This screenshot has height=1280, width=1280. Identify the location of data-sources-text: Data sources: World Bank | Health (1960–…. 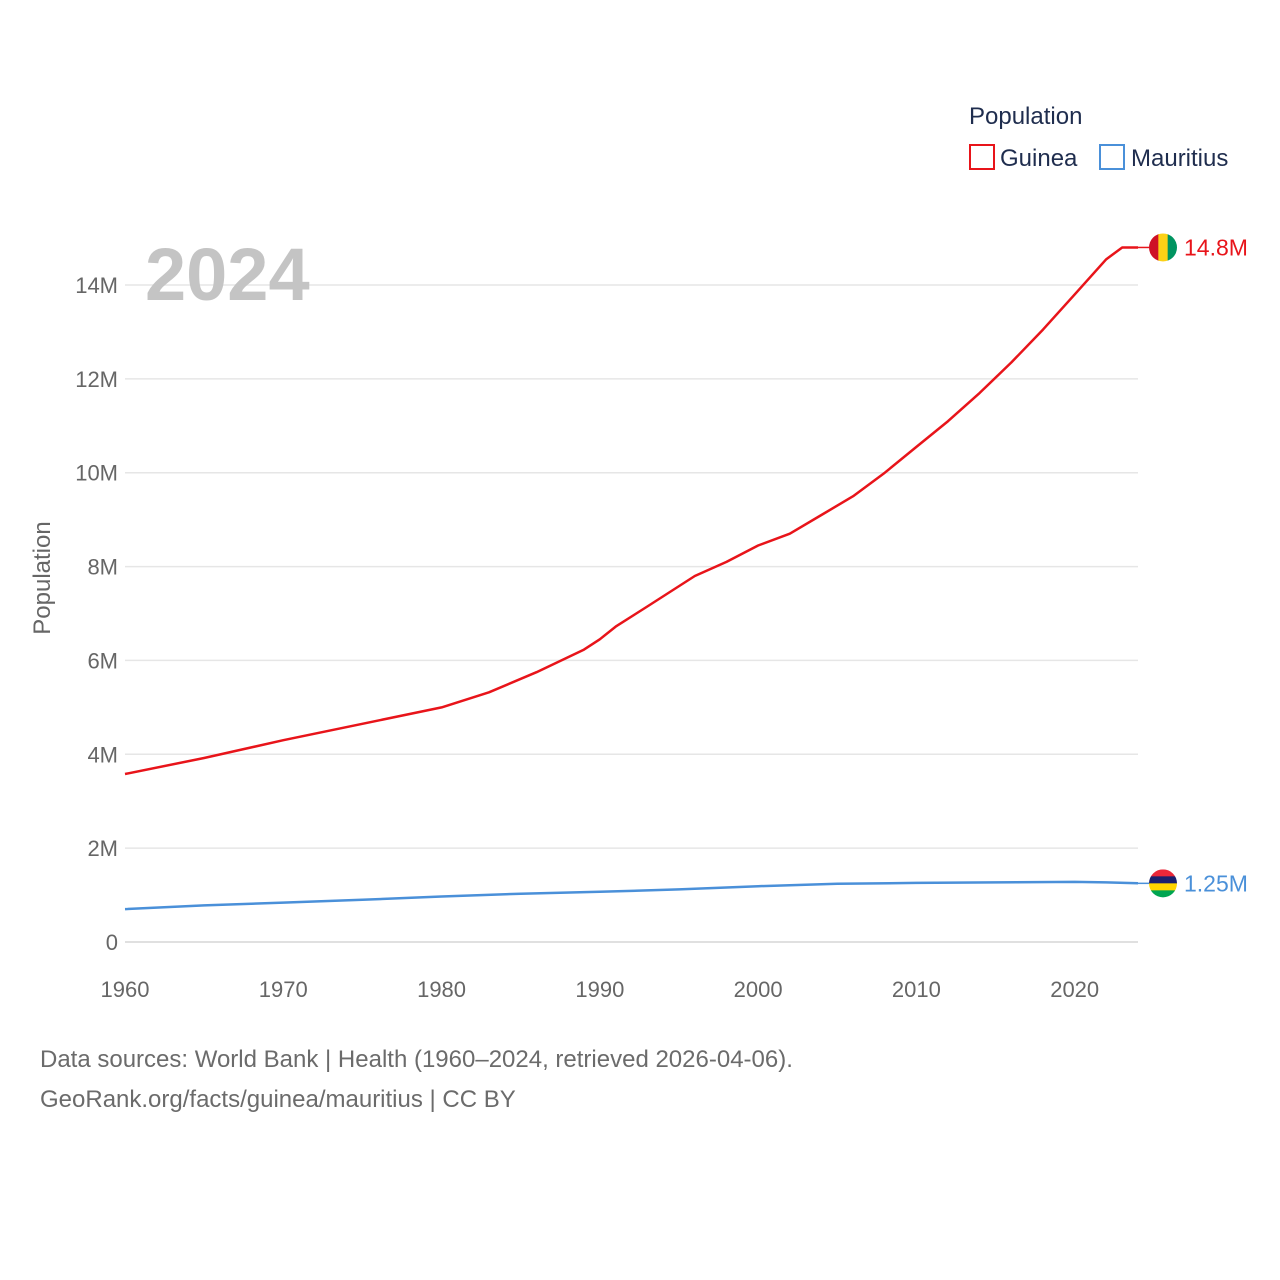
(416, 1059).